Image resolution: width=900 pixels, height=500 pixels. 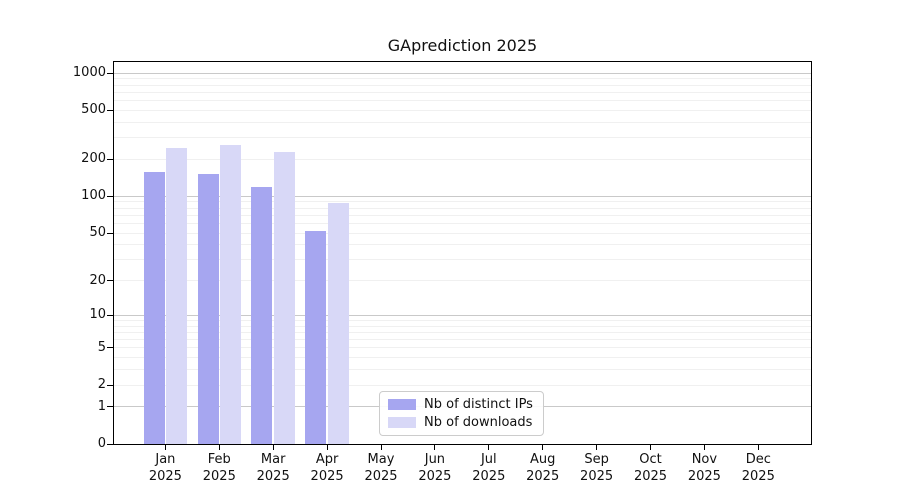 I want to click on y-tick-label: 1000, so click(x=89, y=73).